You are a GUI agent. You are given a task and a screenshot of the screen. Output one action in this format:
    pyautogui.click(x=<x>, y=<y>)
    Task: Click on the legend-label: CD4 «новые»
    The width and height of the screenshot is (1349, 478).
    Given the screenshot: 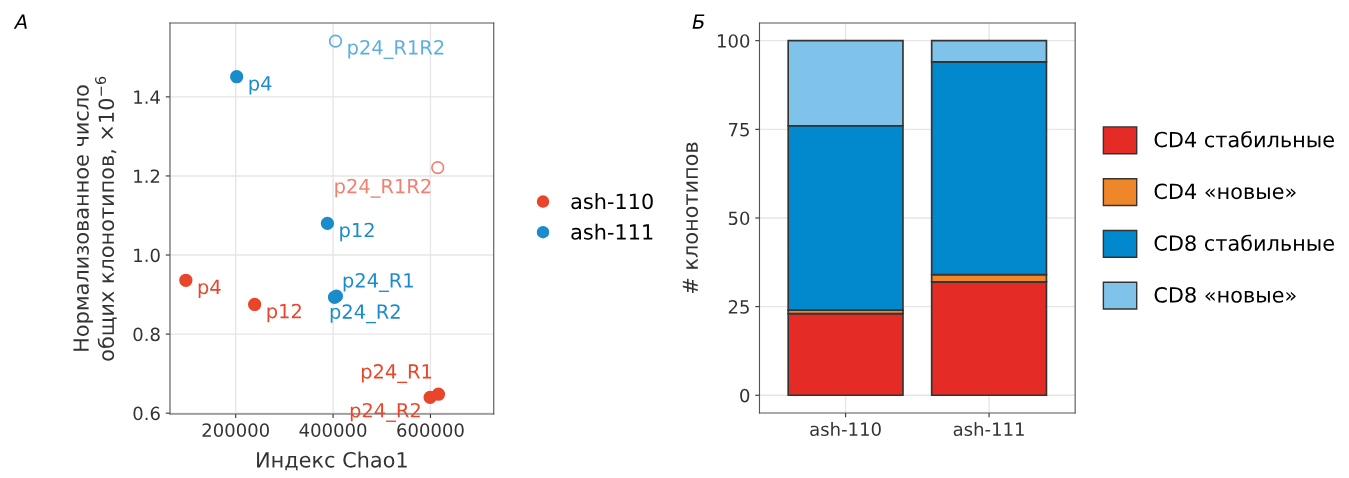 What is the action you would take?
    pyautogui.click(x=1225, y=191)
    